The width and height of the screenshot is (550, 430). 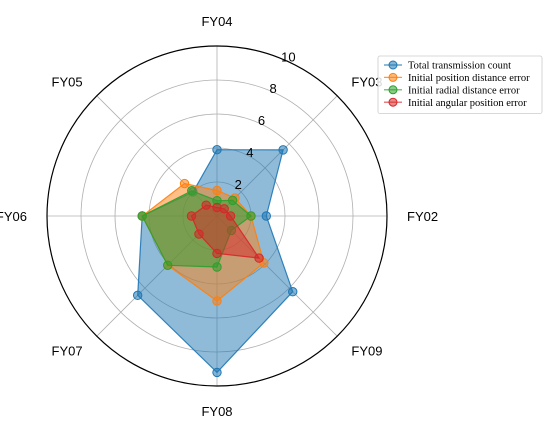 What do you see at coordinates (249, 152) in the screenshot?
I see `radial-tick-label: 4` at bounding box center [249, 152].